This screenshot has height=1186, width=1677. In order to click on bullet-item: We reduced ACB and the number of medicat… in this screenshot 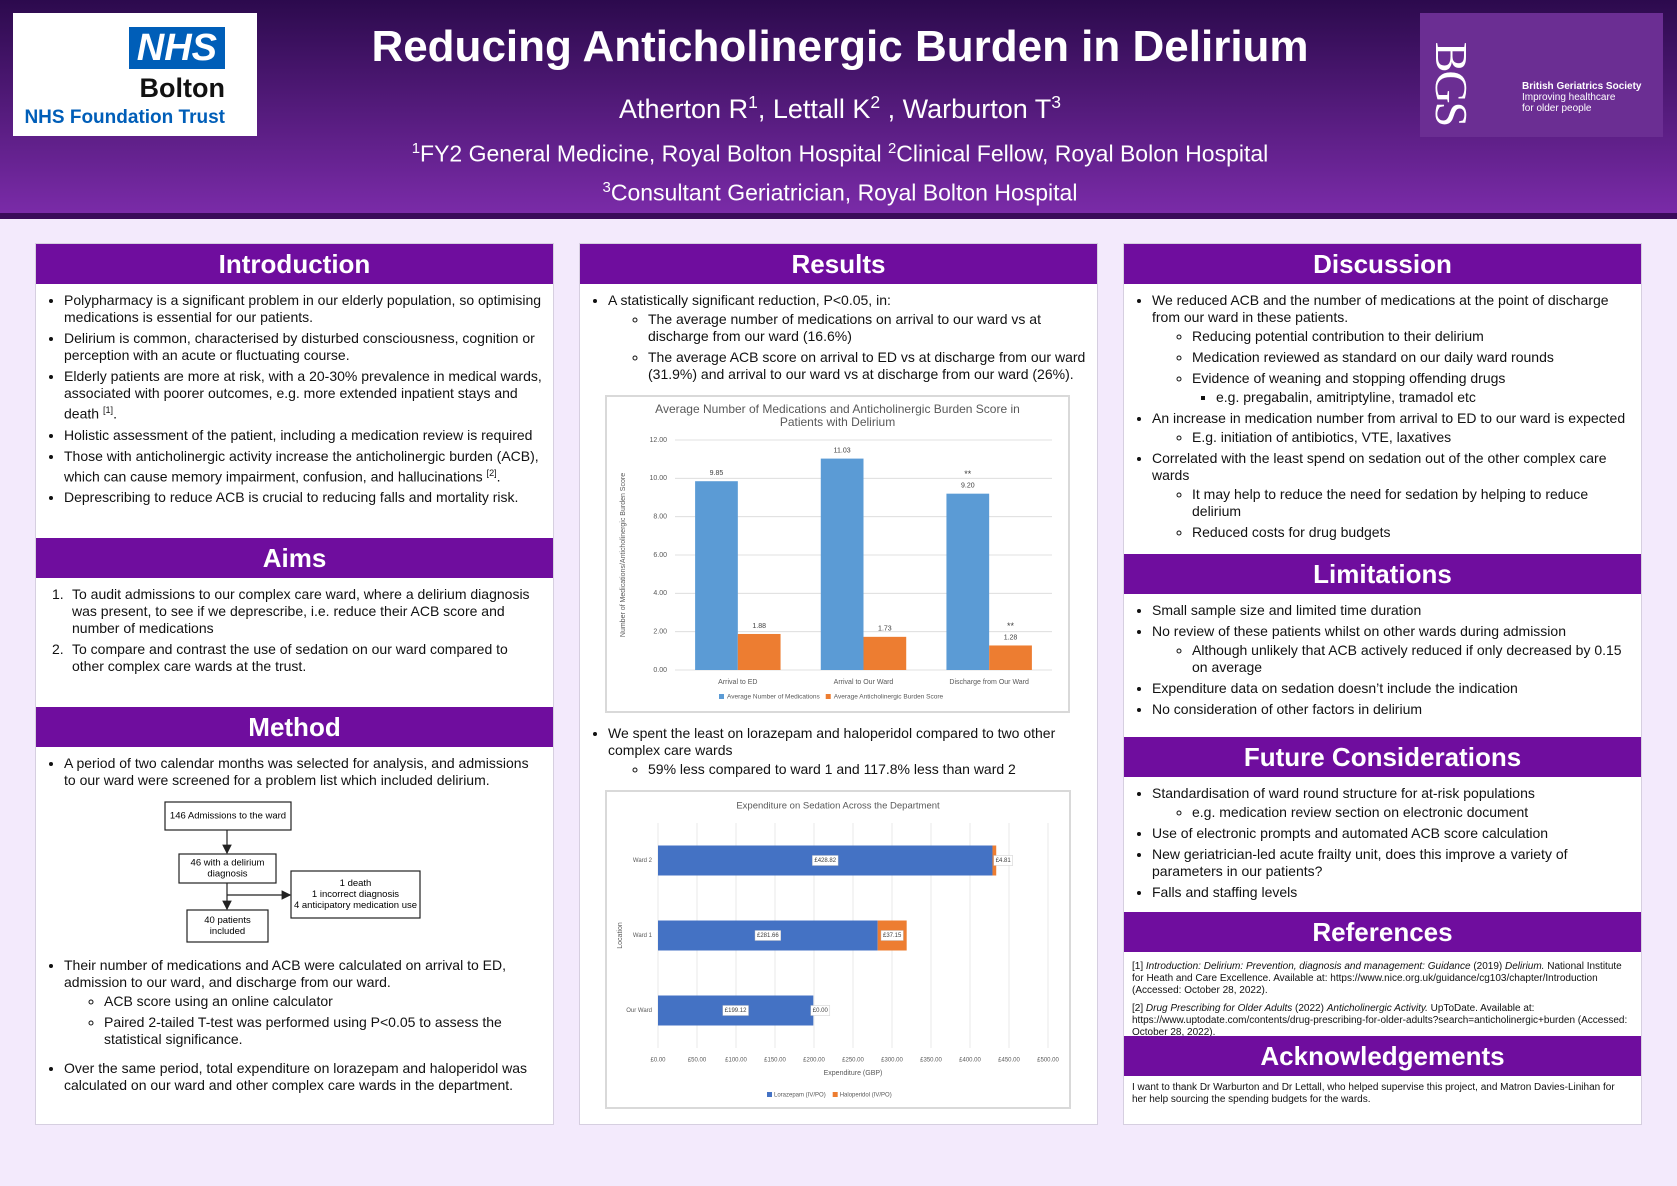, I will do `click(1391, 349)`.